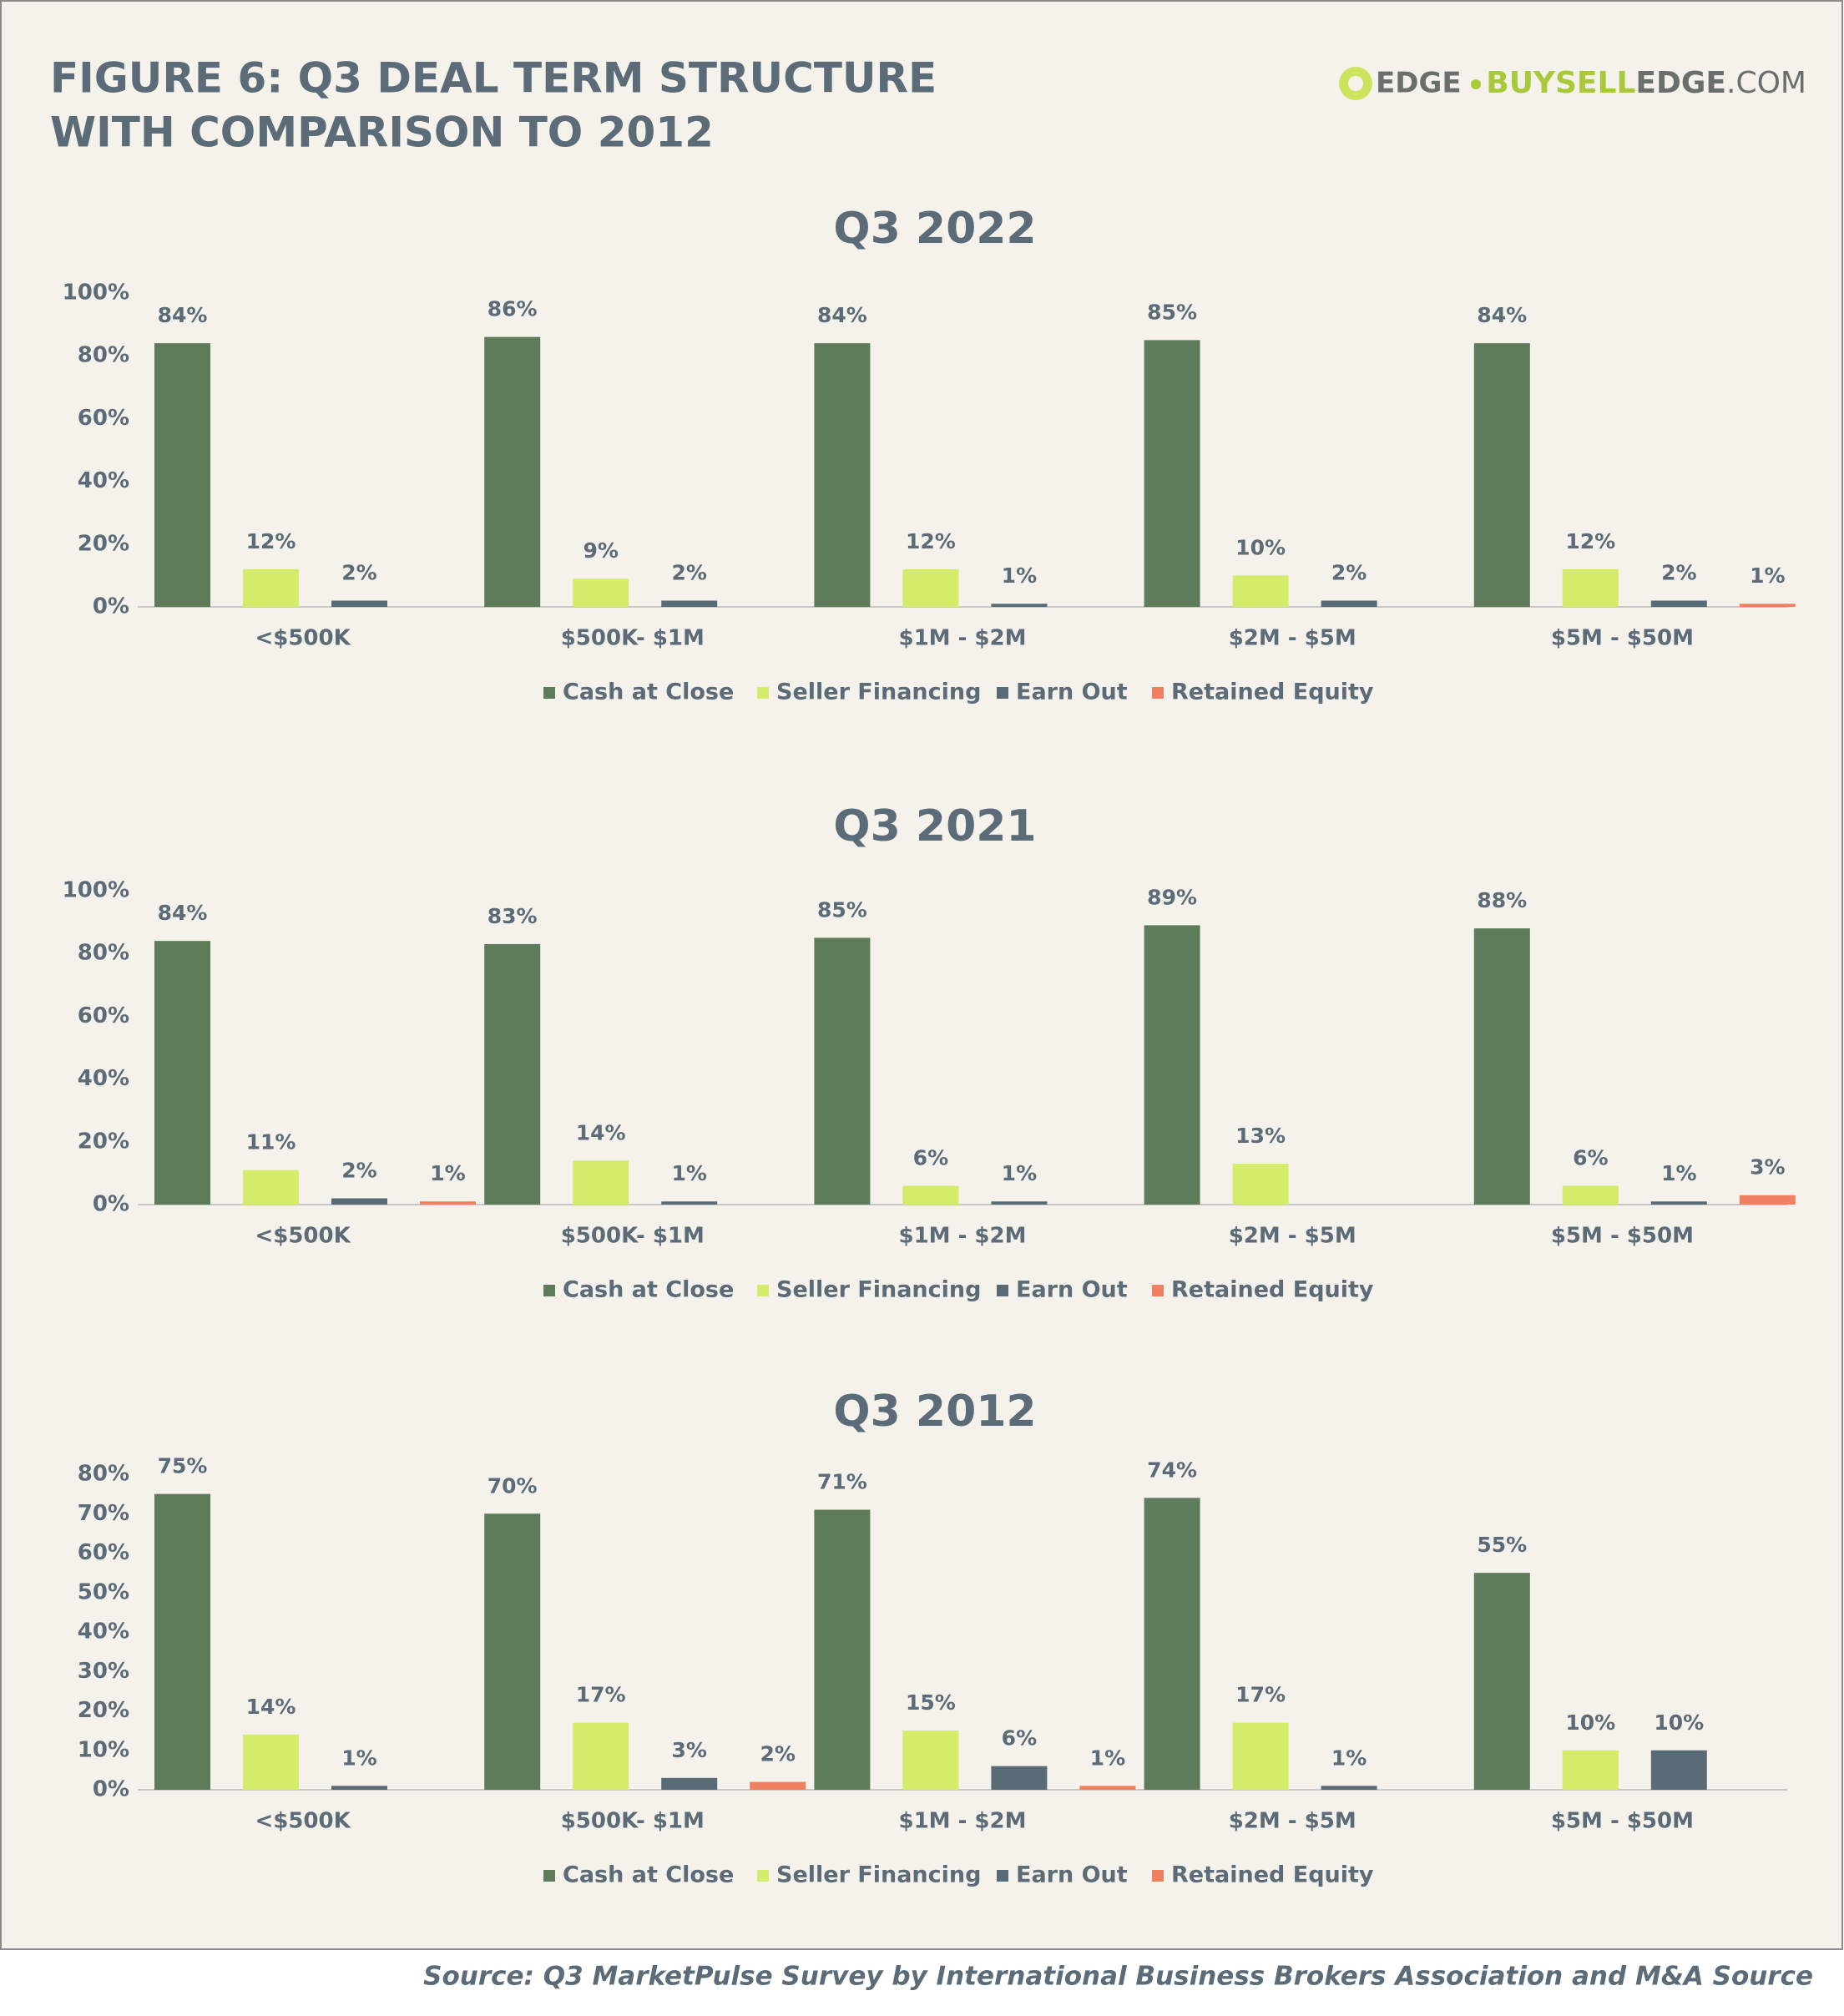 The height and width of the screenshot is (2016, 1844). What do you see at coordinates (104, 480) in the screenshot?
I see `y-tick-label: 40%` at bounding box center [104, 480].